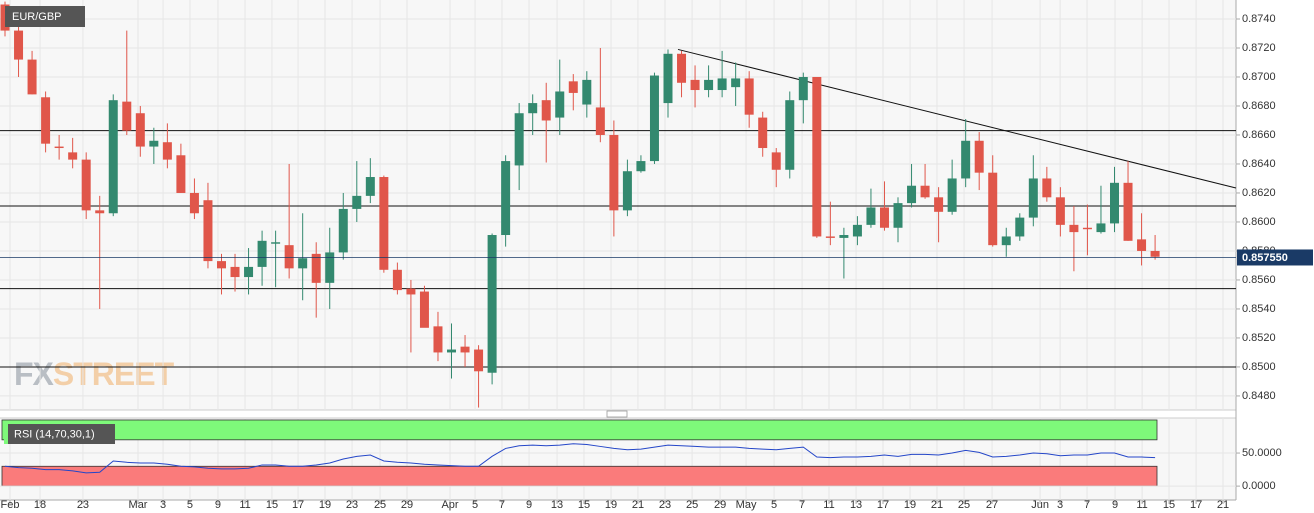  What do you see at coordinates (579, 430) in the screenshot?
I see `overbought-band` at bounding box center [579, 430].